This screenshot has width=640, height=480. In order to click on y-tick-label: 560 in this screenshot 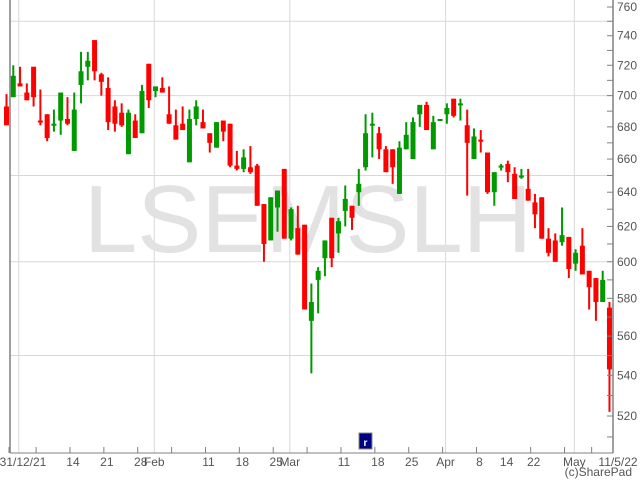, I will do `click(627, 336)`.